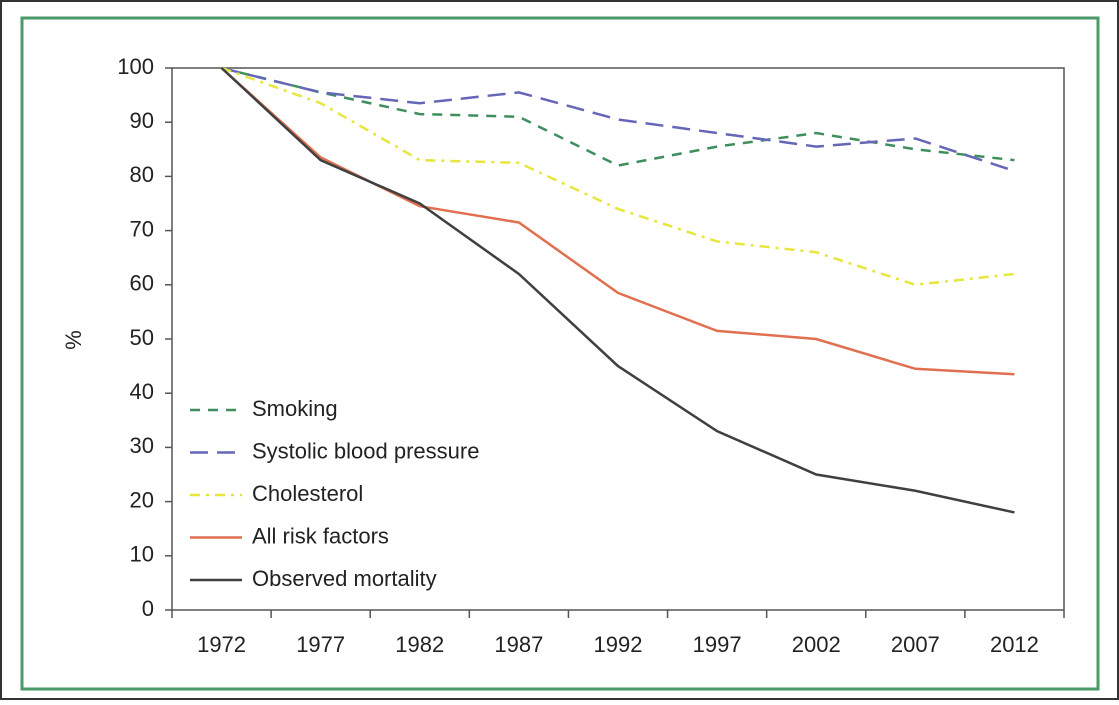 This screenshot has width=1119, height=705. I want to click on y-tick-label: 30, so click(142, 445).